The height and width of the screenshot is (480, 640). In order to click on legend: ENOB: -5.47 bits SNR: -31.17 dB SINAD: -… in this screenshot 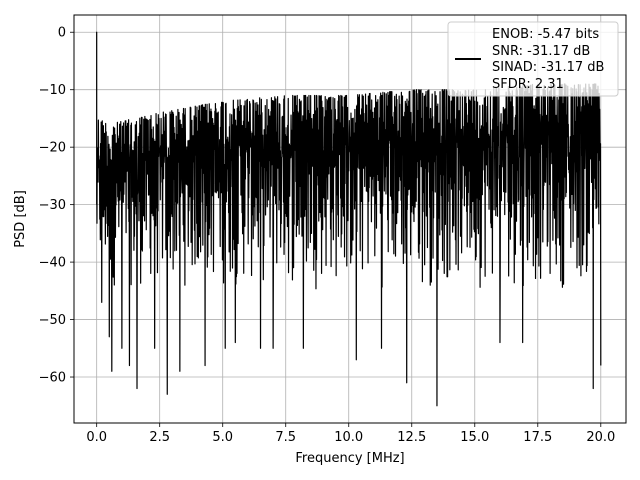, I will do `click(533, 59)`.